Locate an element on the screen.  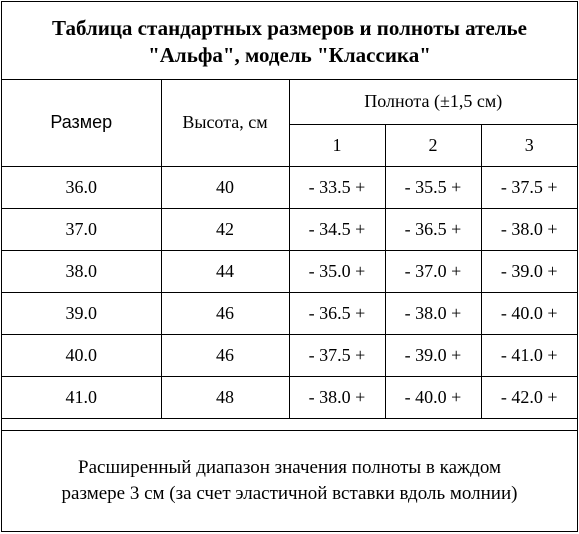
cell-fullness-2: - 35.5 + is located at coordinates (433, 187).